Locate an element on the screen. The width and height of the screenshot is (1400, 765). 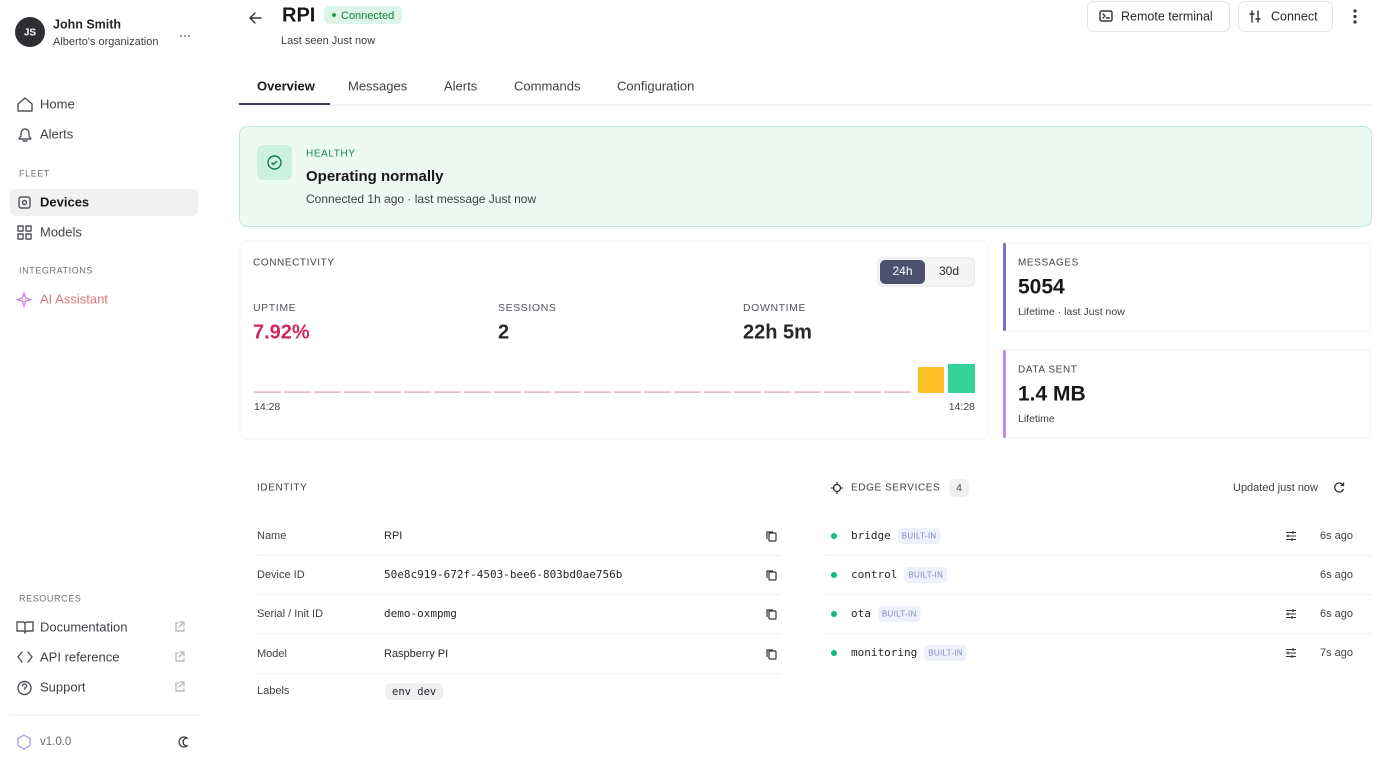
timeline-end: 14:28 is located at coordinates (962, 407).